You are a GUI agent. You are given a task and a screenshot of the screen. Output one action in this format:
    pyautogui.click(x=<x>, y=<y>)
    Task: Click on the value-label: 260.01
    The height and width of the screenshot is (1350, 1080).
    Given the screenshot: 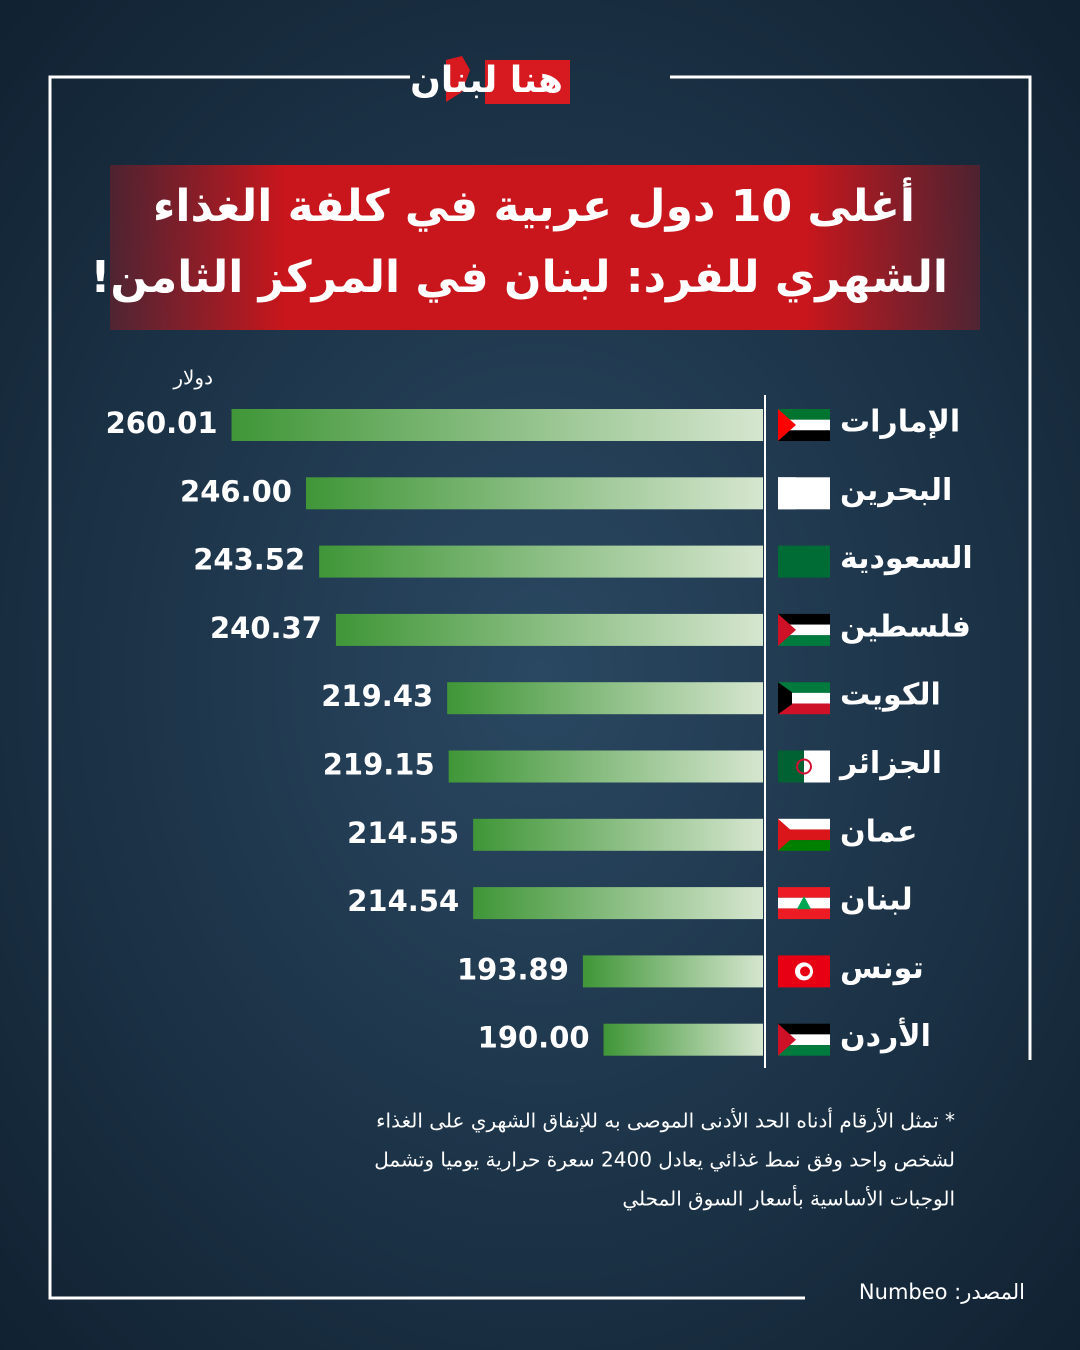 What is the action you would take?
    pyautogui.click(x=162, y=423)
    